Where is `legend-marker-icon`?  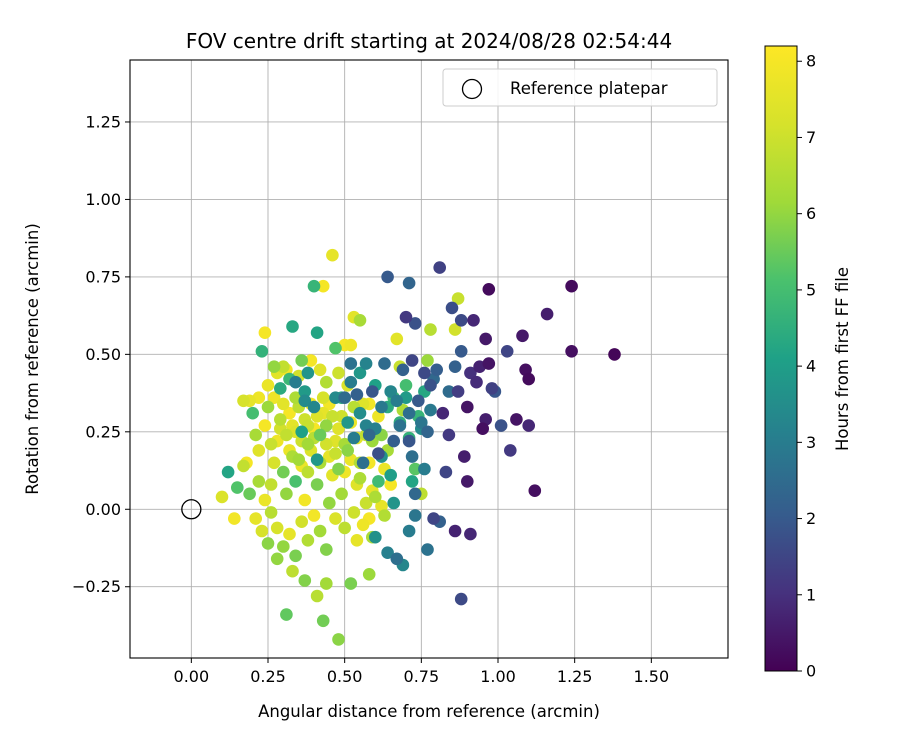 legend-marker-icon is located at coordinates (472, 89).